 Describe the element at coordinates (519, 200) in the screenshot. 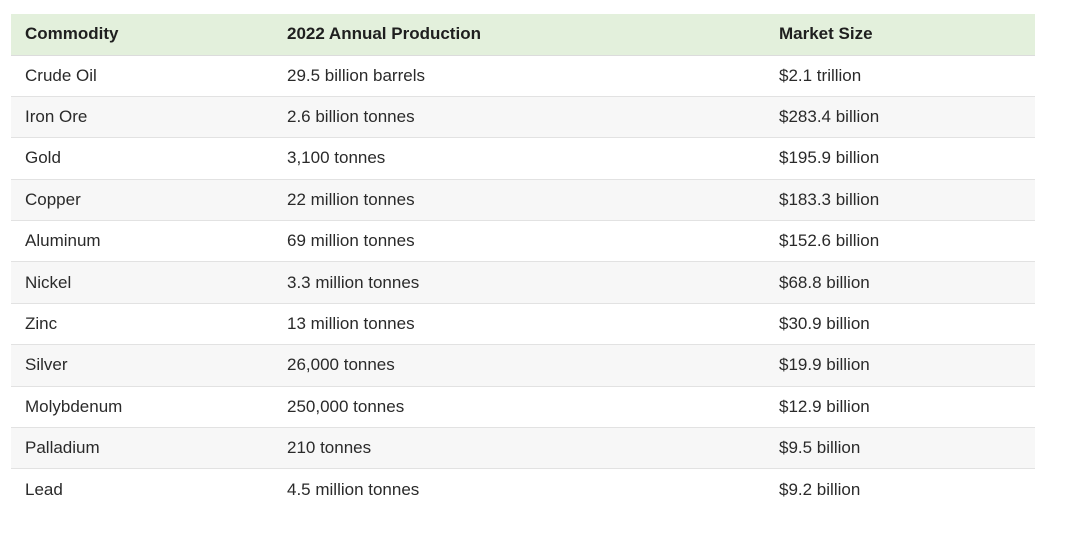

I see `cell-production: 22 million tonnes` at that location.